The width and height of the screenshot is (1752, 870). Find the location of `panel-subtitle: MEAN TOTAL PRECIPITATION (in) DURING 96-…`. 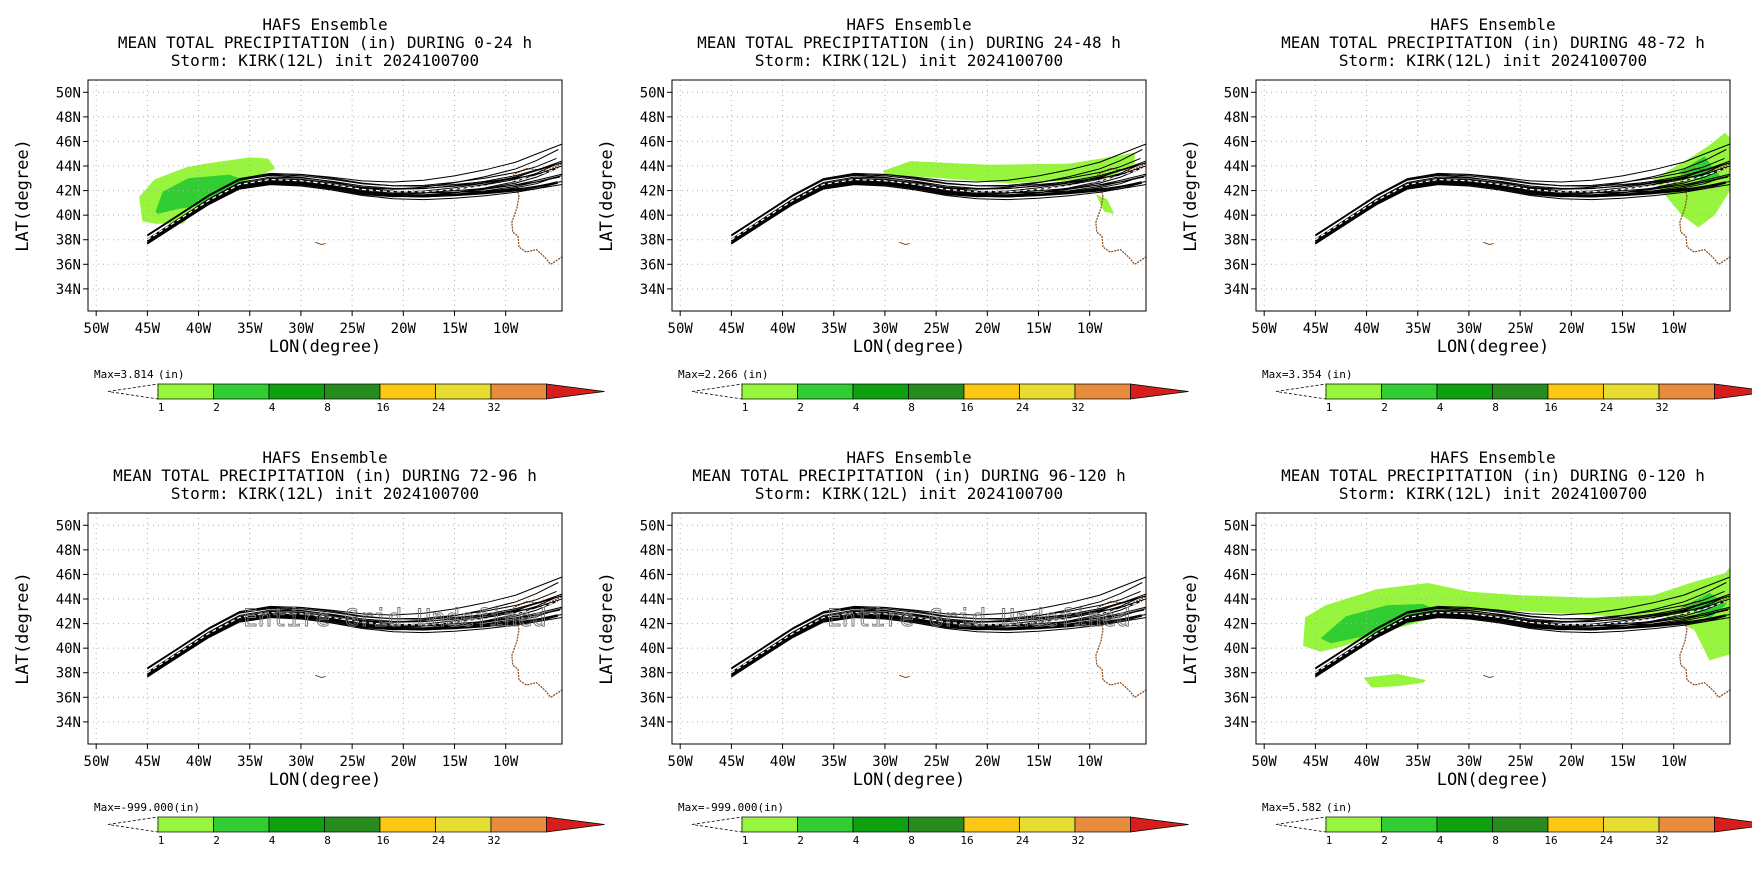

panel-subtitle: MEAN TOTAL PRECIPITATION (in) DURING 96-… is located at coordinates (908, 475).